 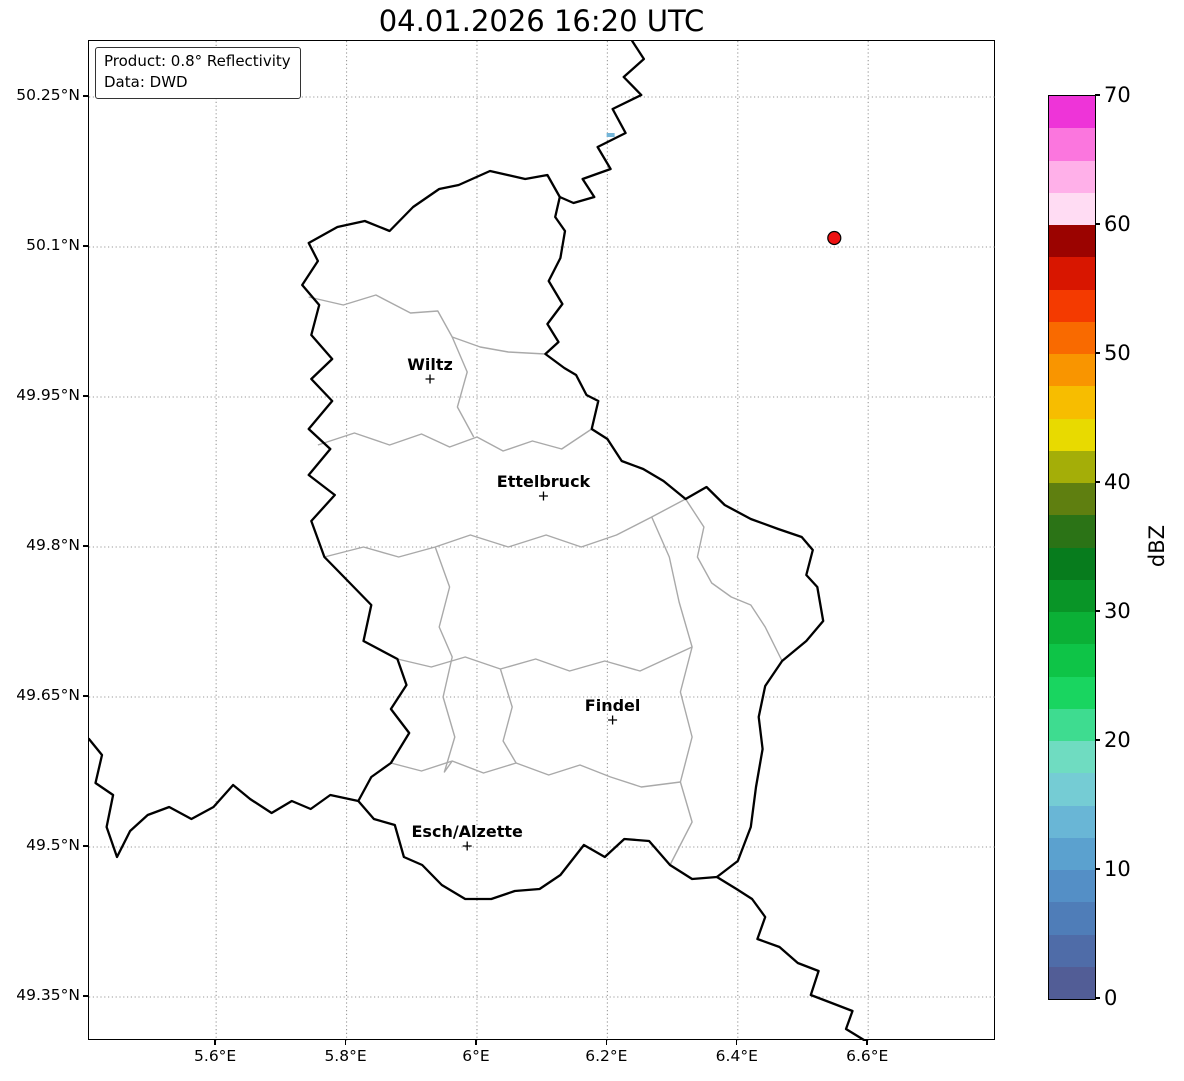 What do you see at coordinates (541, 21) in the screenshot?
I see `figure-title: 04.01.2026 16:20 UTC` at bounding box center [541, 21].